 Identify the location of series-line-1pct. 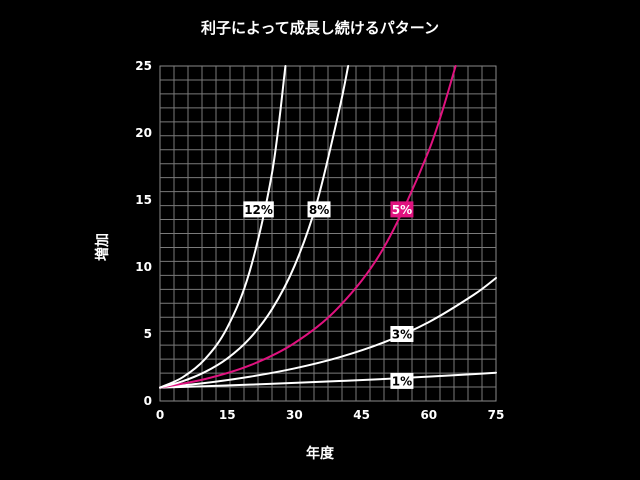
(328, 380).